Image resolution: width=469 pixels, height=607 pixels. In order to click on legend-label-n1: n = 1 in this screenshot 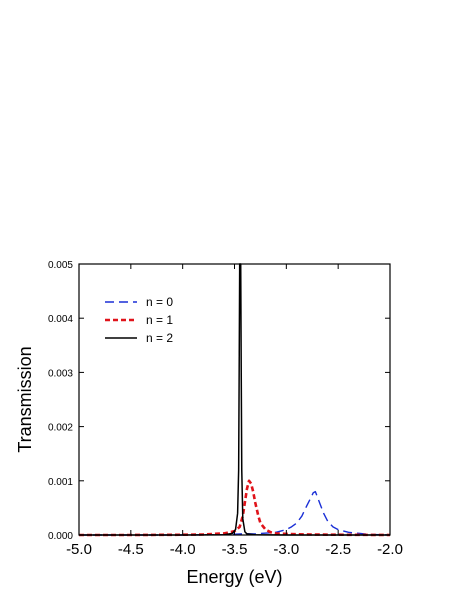, I will do `click(159, 320)`.